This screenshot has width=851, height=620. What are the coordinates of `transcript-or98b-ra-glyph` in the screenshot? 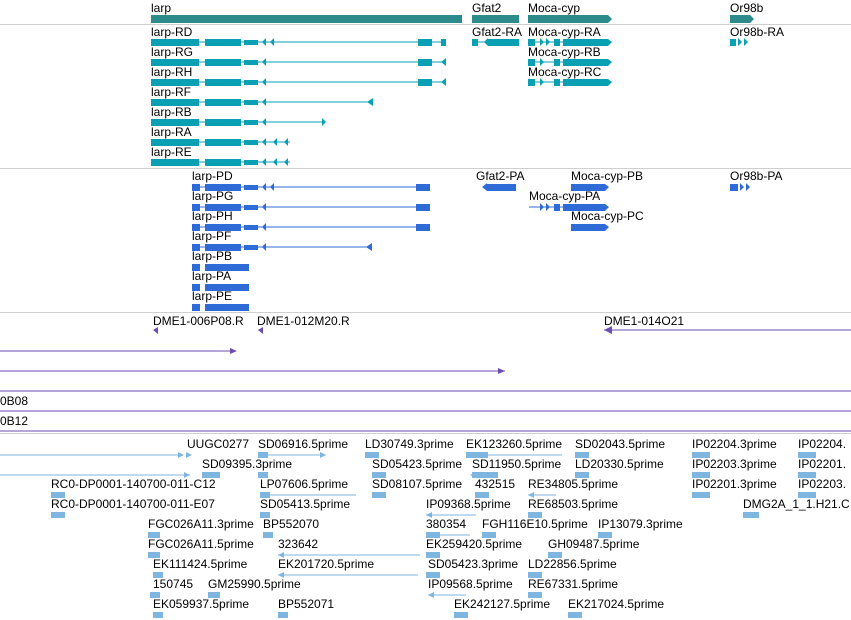 It's located at (739, 42).